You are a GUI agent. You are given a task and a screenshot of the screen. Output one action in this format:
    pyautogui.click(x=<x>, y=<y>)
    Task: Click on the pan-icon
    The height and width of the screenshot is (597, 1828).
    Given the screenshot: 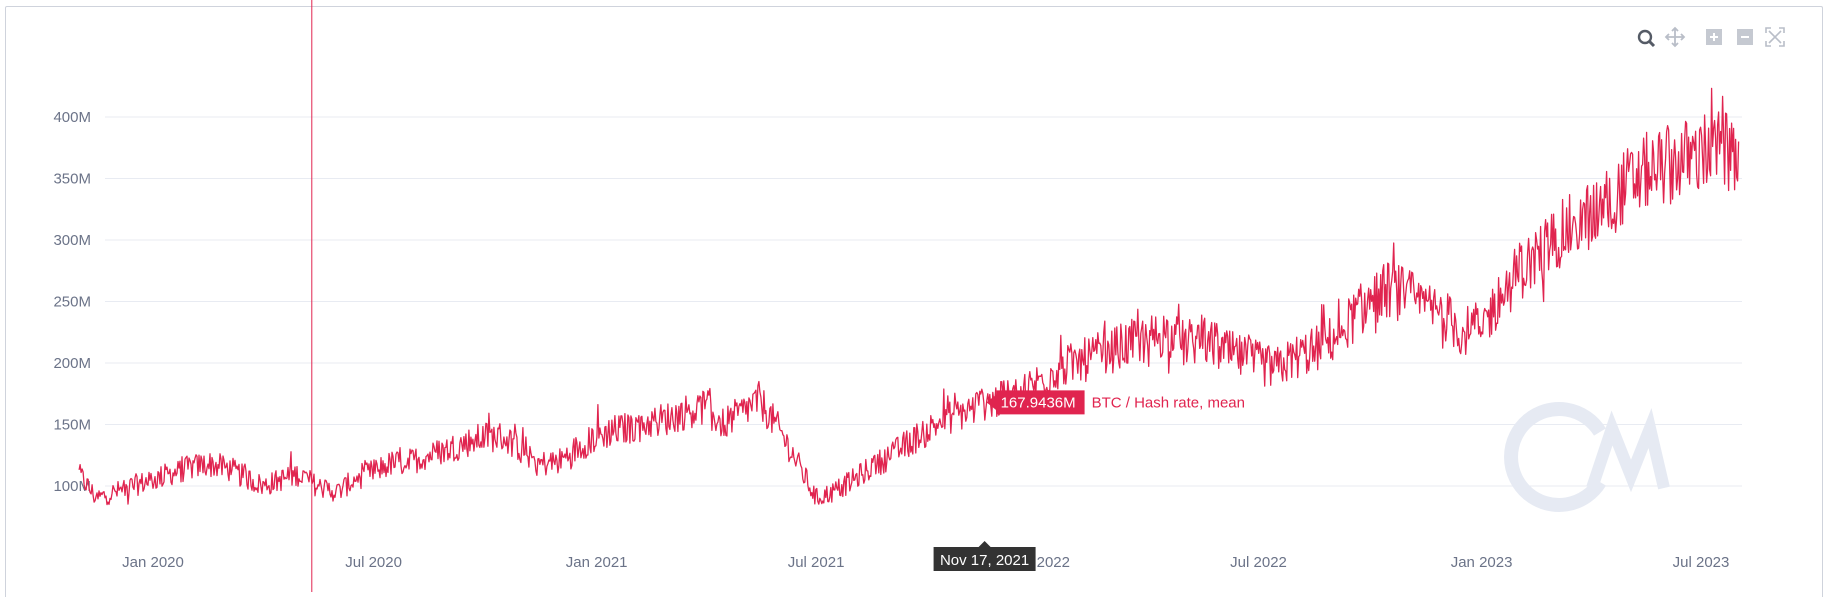 What is the action you would take?
    pyautogui.click(x=1675, y=37)
    